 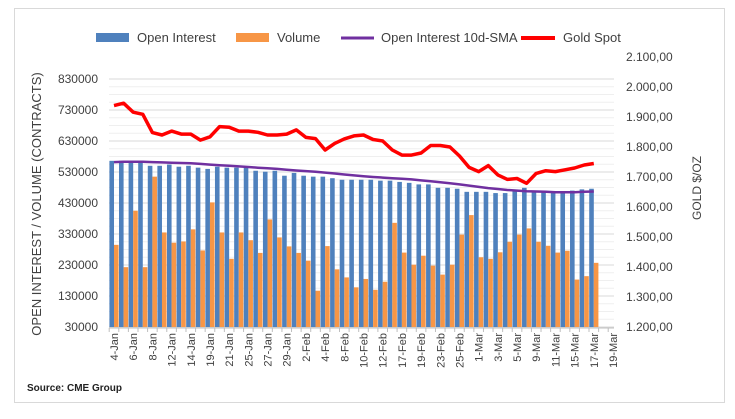 I want to click on source-note: Source: CME Group, so click(x=74, y=388).